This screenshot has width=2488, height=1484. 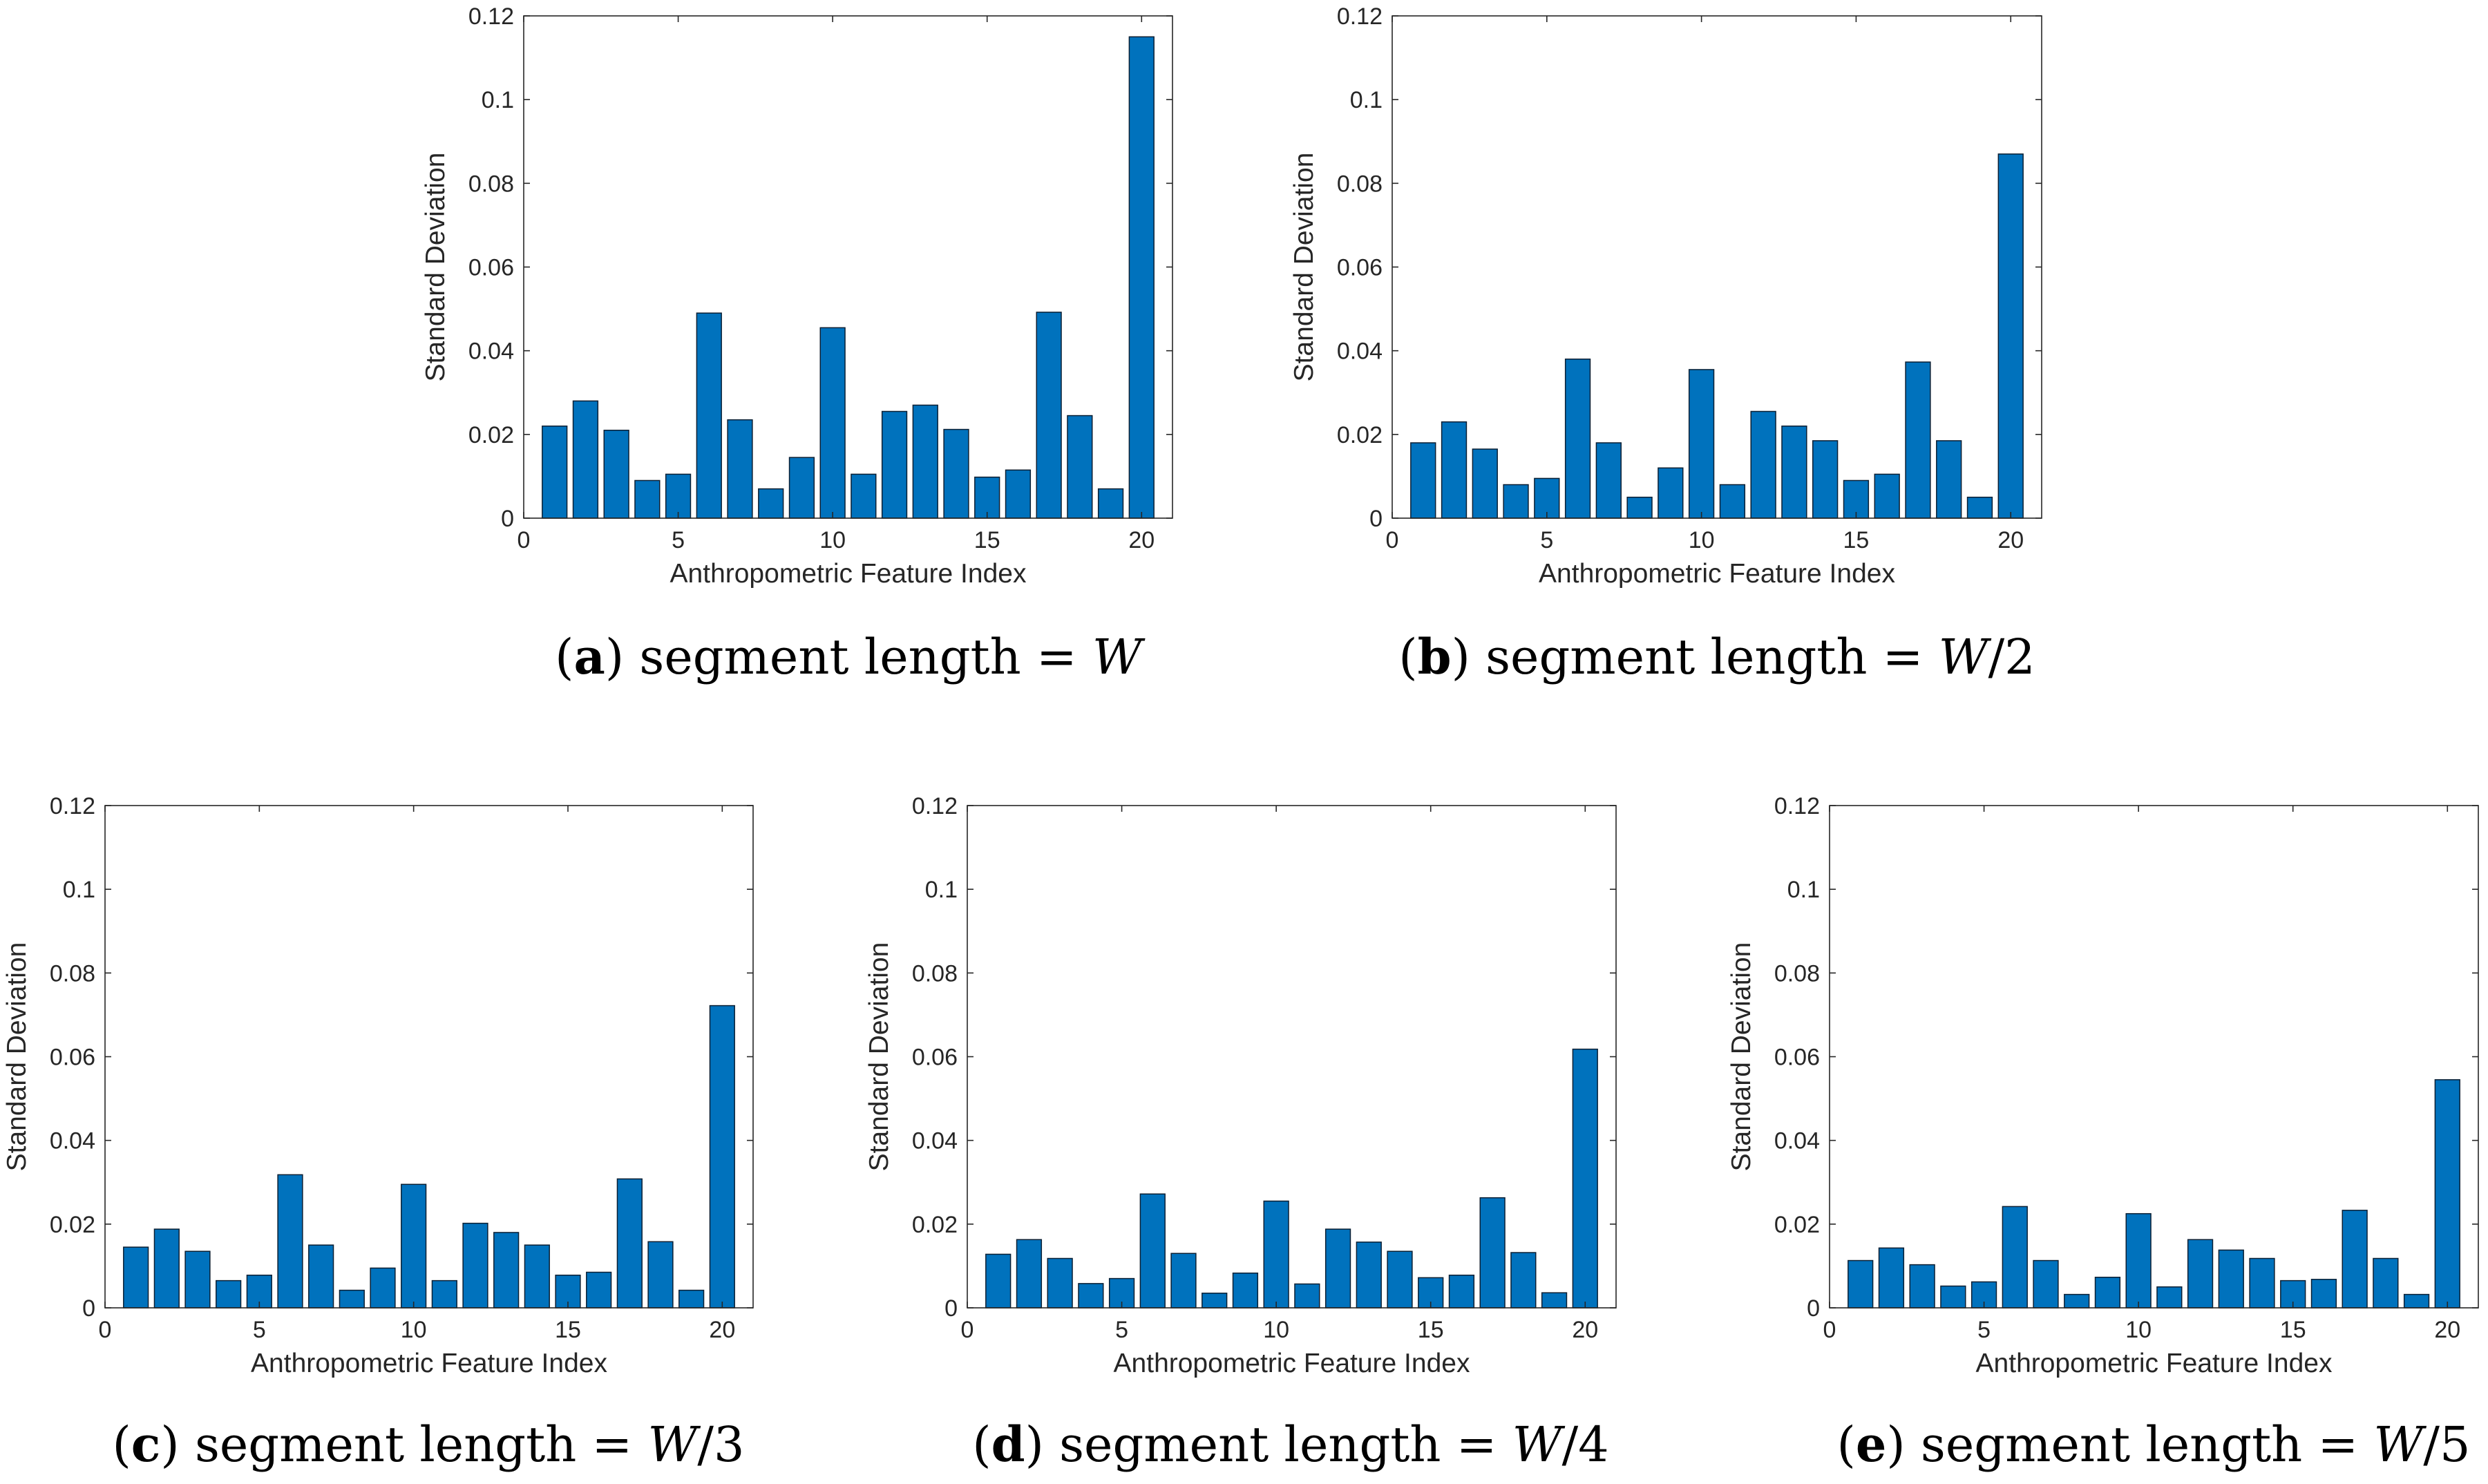 I want to click on caption-suffix: /3, so click(x=720, y=1444).